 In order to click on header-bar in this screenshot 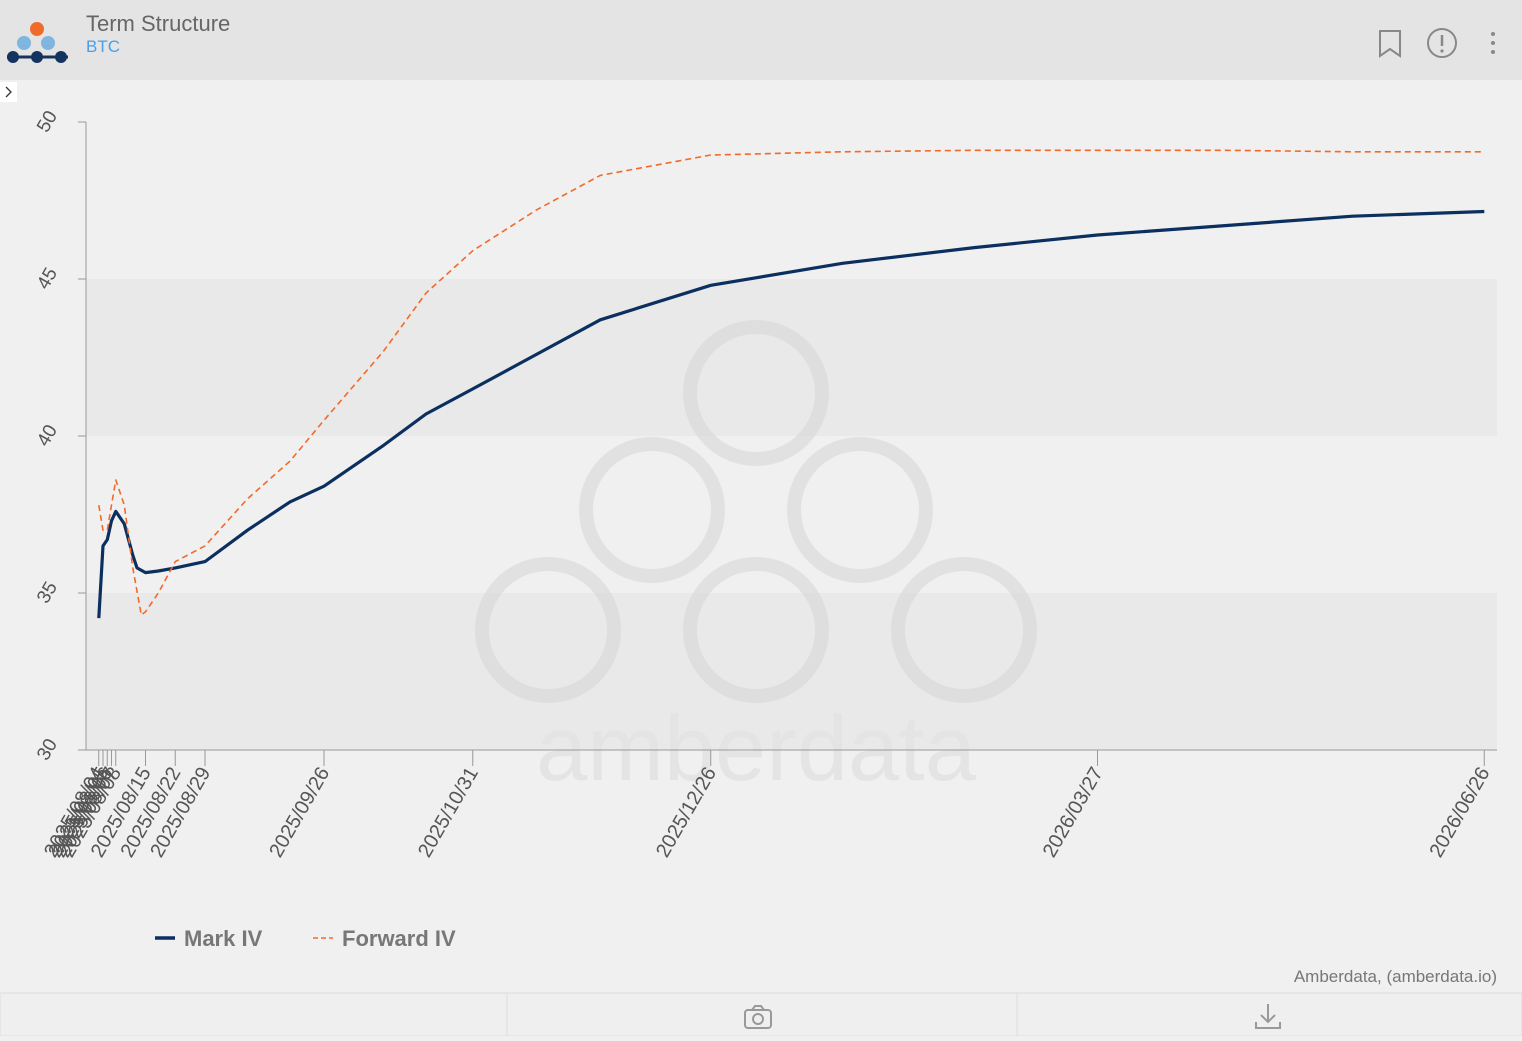, I will do `click(761, 40)`.